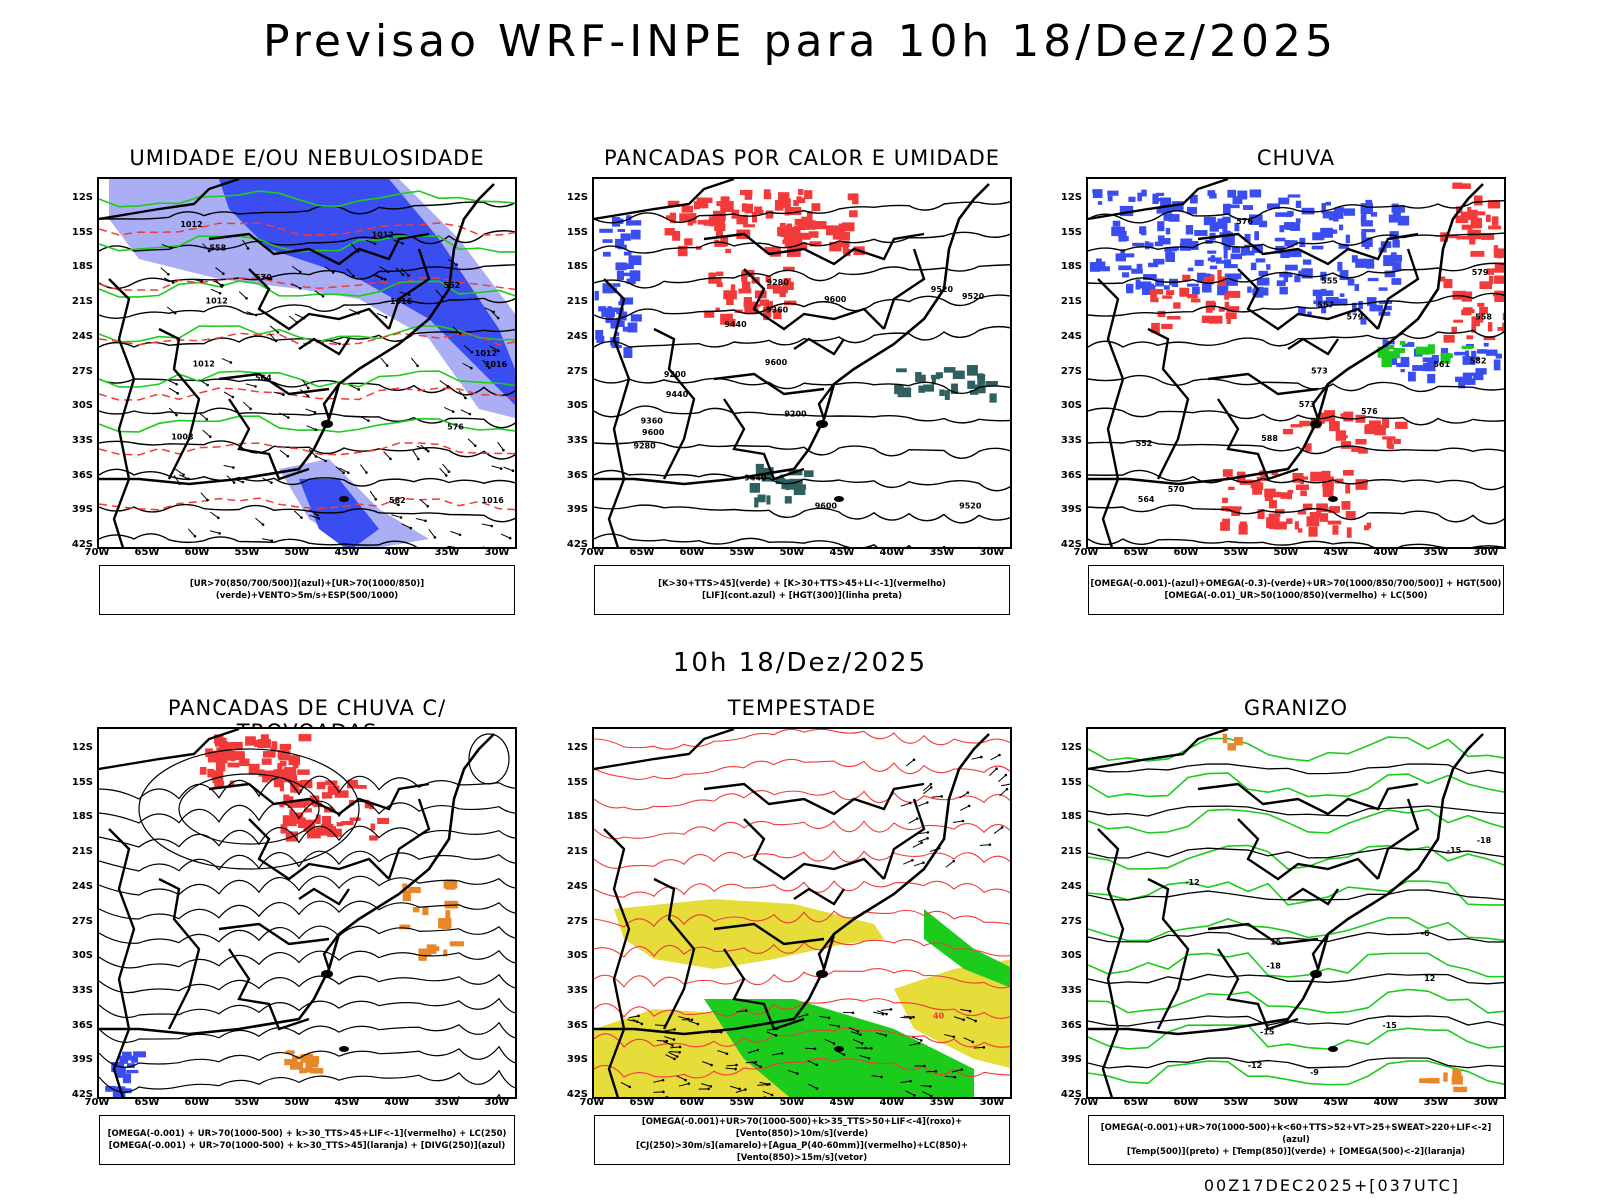 The image size is (1600, 1200). What do you see at coordinates (297, 552) in the screenshot?
I see `longitude-label: 50W` at bounding box center [297, 552].